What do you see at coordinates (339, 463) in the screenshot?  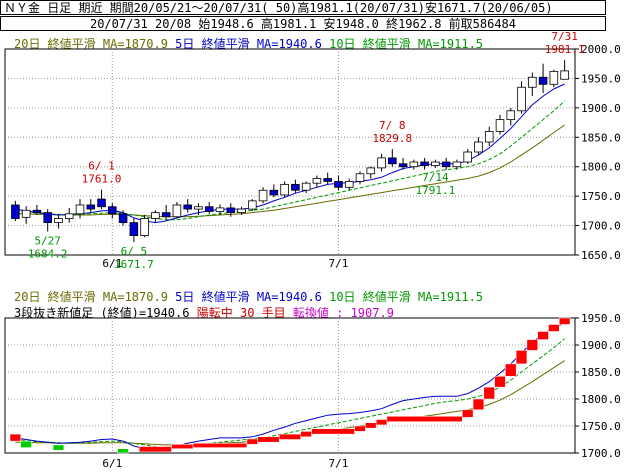 I see `bottom-x-tick-label: 7/1` at bounding box center [339, 463].